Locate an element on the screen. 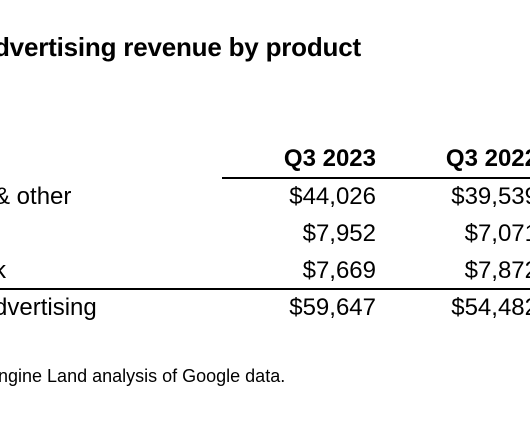  column-header-q3-2022: Q3 2022 is located at coordinates (487, 158).